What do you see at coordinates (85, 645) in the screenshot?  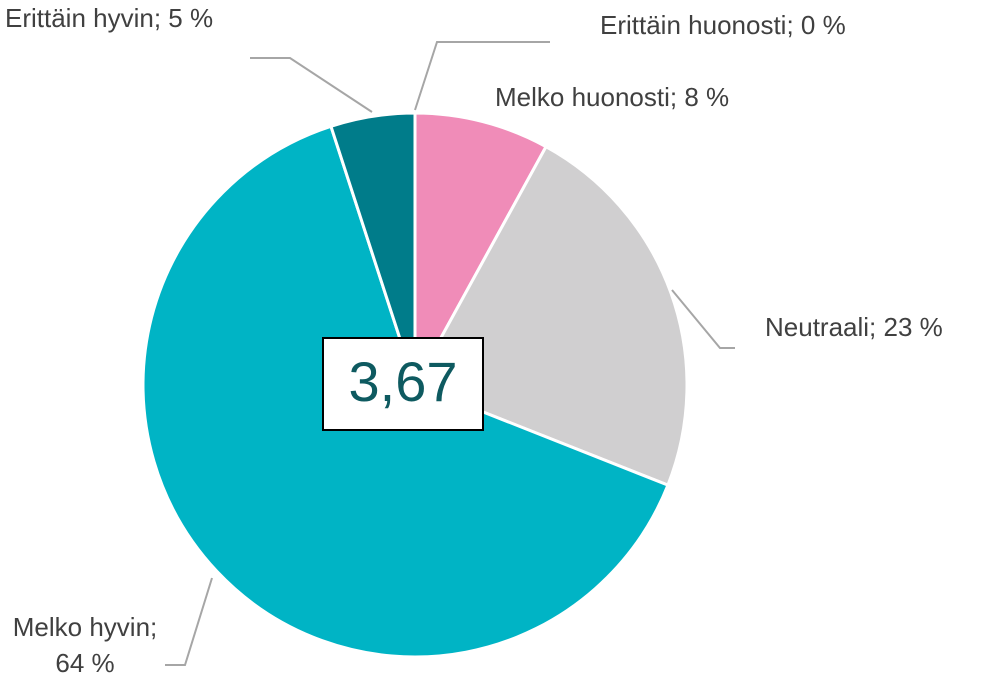 I see `data-label: Melko hyvin; 64 %` at bounding box center [85, 645].